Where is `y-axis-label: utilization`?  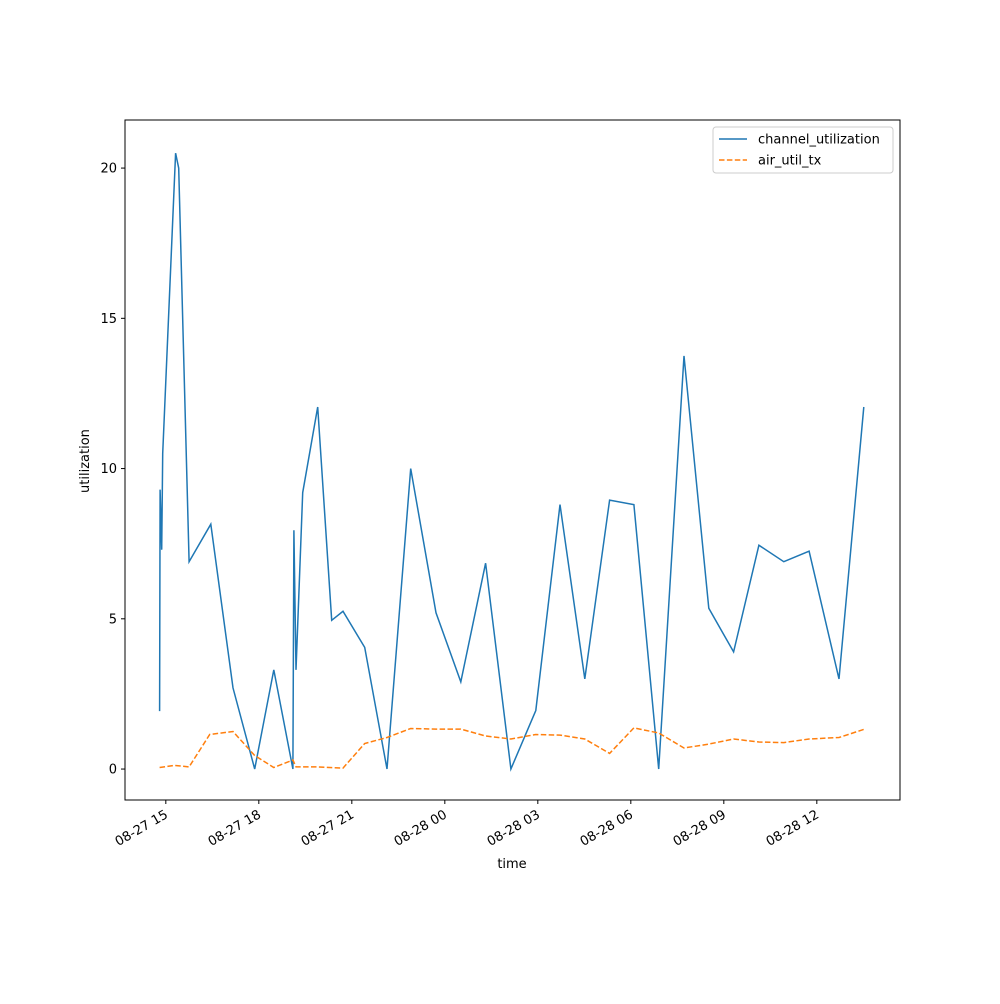
y-axis-label: utilization is located at coordinates (85, 461).